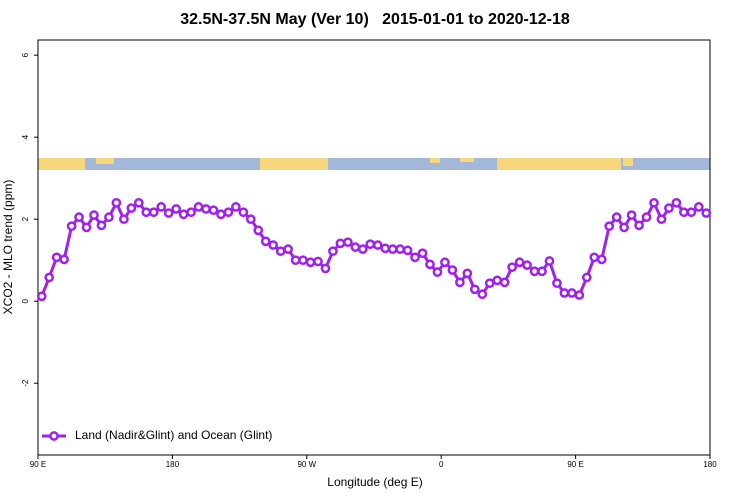 This screenshot has width=750, height=500. I want to click on legend-label: Land (Nadir&Glint) and Ocean (Glint), so click(173, 435).